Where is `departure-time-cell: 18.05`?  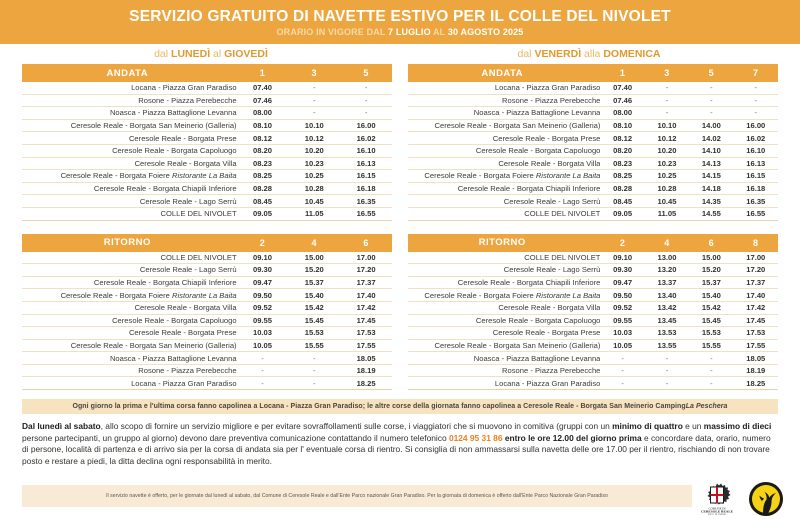
departure-time-cell: 18.05 is located at coordinates (366, 358).